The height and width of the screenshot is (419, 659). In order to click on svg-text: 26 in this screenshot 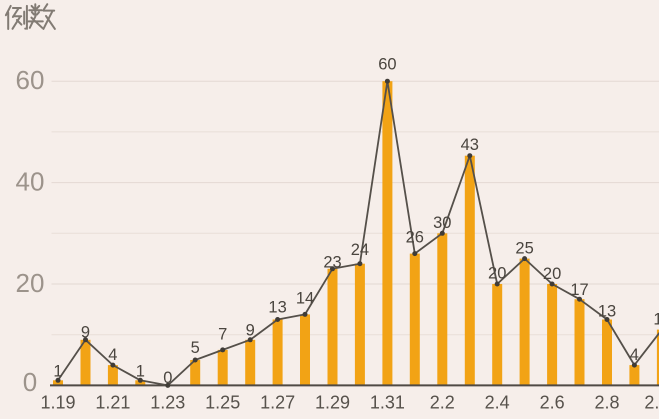, I will do `click(415, 237)`.